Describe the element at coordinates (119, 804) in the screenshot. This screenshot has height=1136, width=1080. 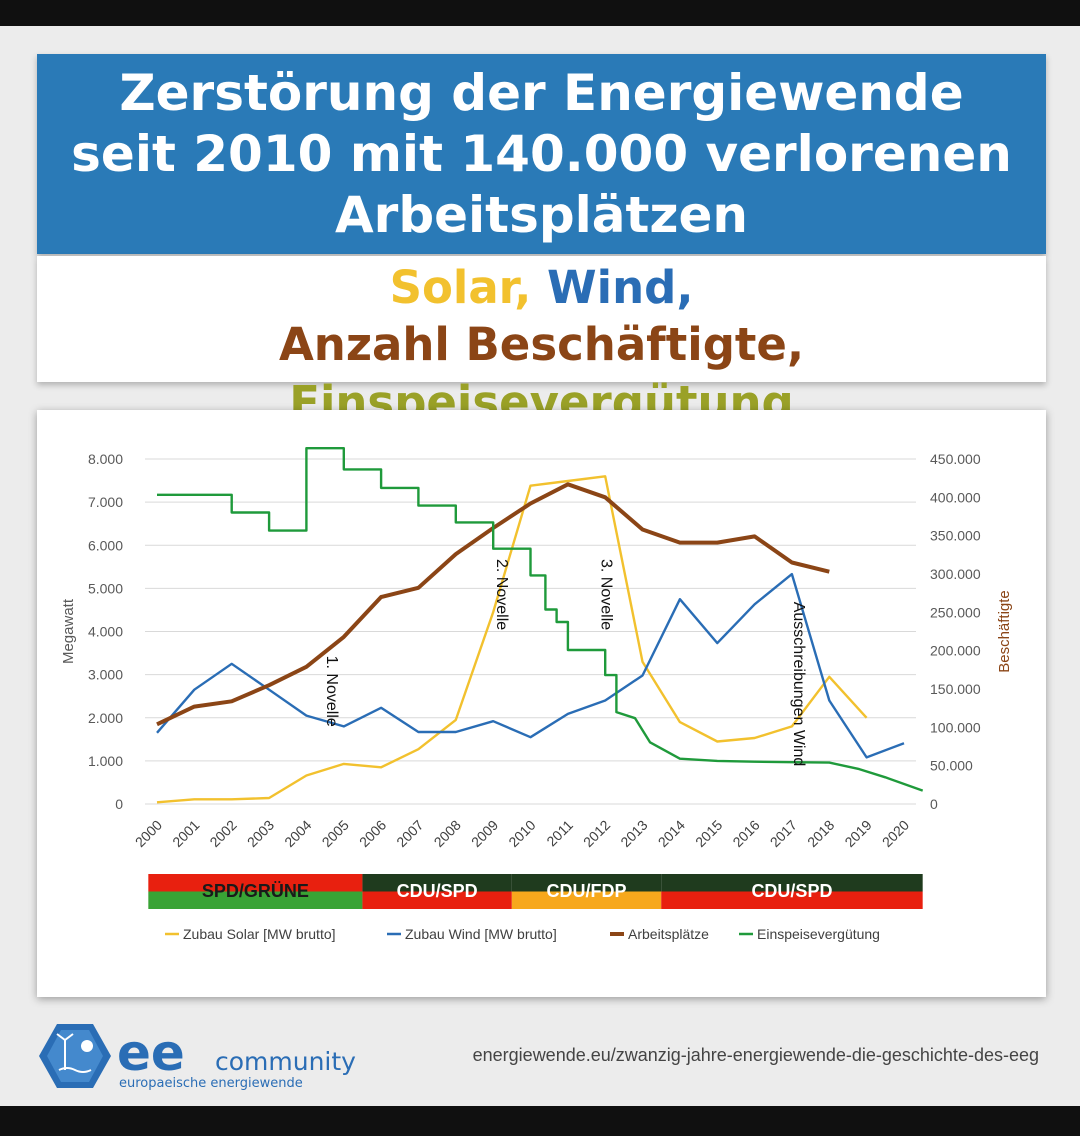
I see `left-tick-label: 0` at that location.